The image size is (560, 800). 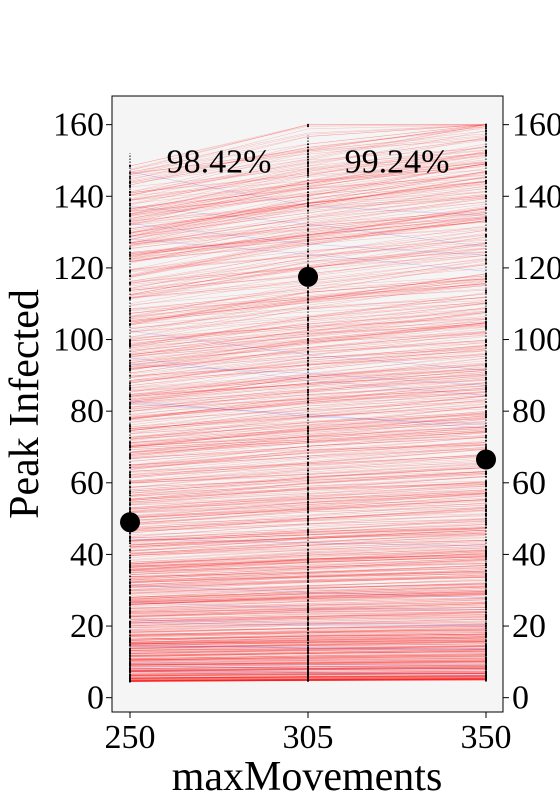 What do you see at coordinates (78, 340) in the screenshot?
I see `y-tick-label-left: 100` at bounding box center [78, 340].